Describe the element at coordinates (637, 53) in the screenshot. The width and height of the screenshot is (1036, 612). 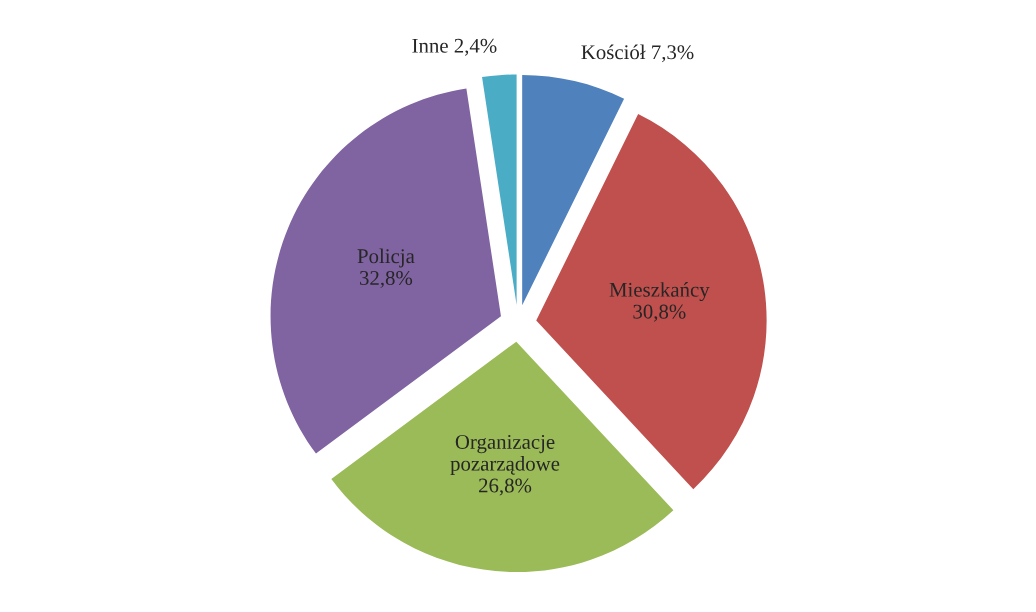
I see `slice-label: Kościół 7,3%` at that location.